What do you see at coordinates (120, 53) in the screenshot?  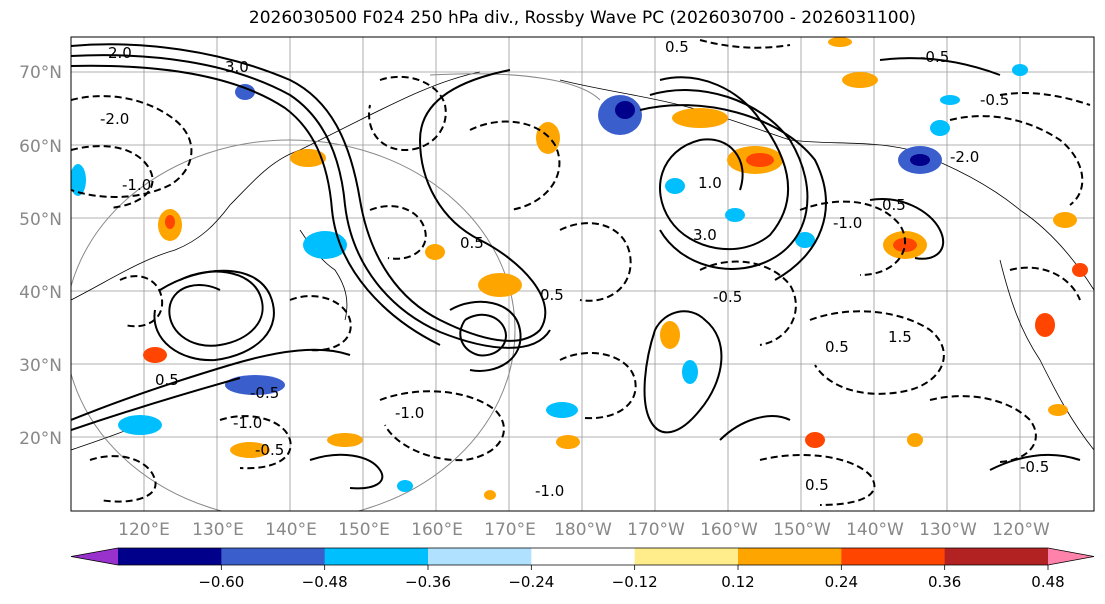 I see `contour-label: 2.0` at bounding box center [120, 53].